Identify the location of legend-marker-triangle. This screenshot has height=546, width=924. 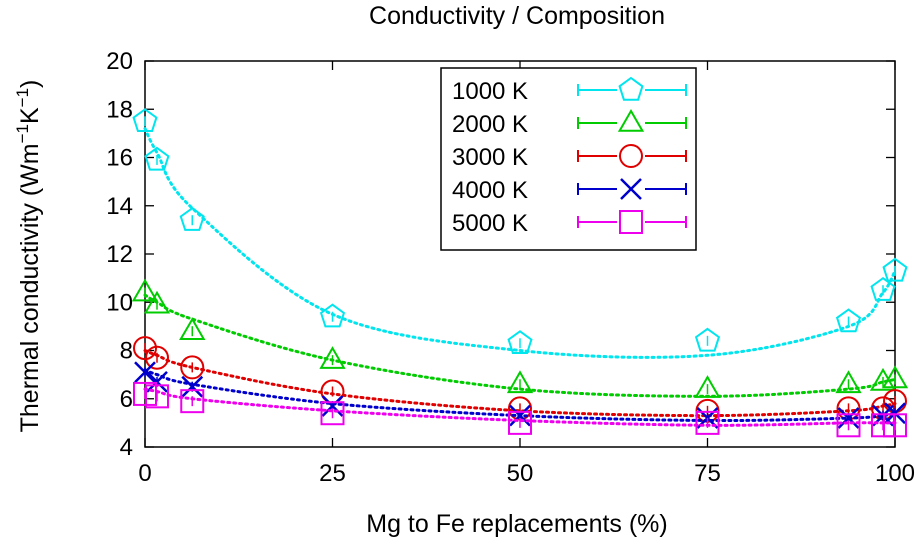
(631, 122).